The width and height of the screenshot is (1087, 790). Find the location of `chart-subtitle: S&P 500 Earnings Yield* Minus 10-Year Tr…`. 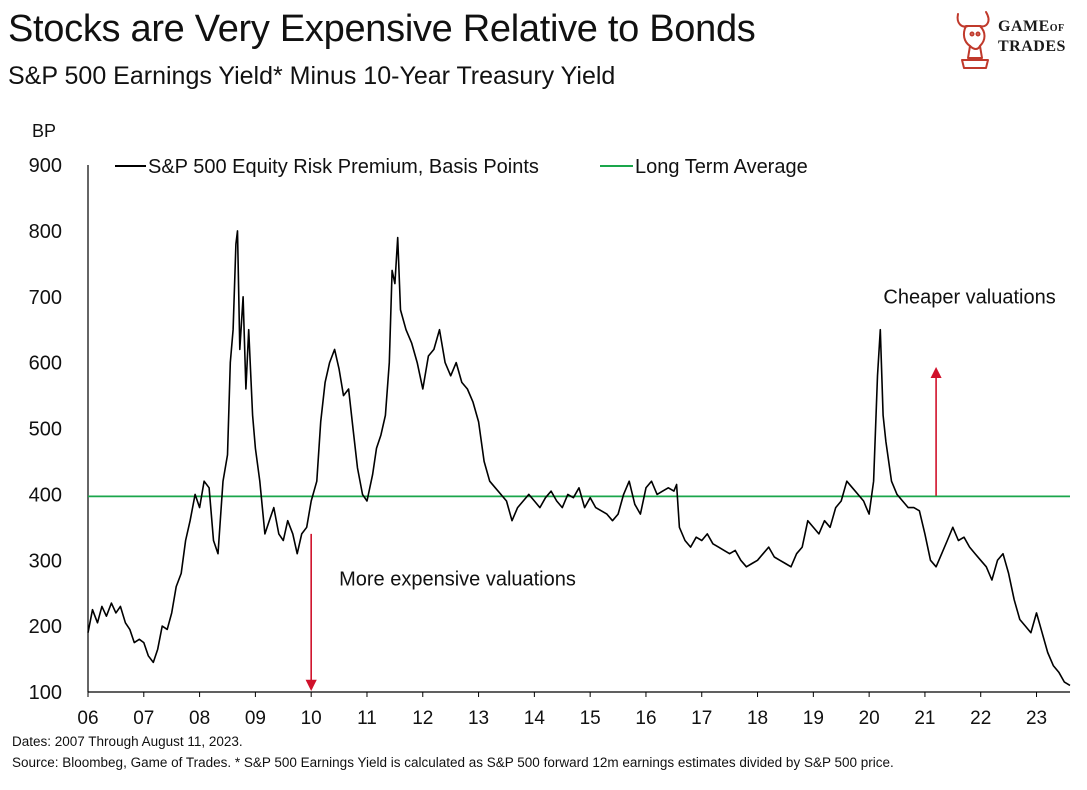

chart-subtitle: S&P 500 Earnings Yield* Minus 10-Year Tr… is located at coordinates (312, 76).